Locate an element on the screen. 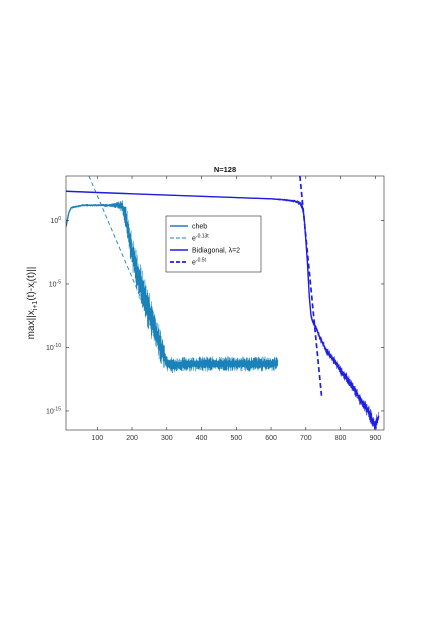 This screenshot has width=436, height=617. y-tick-label: 10⁰ is located at coordinates (55, 220).